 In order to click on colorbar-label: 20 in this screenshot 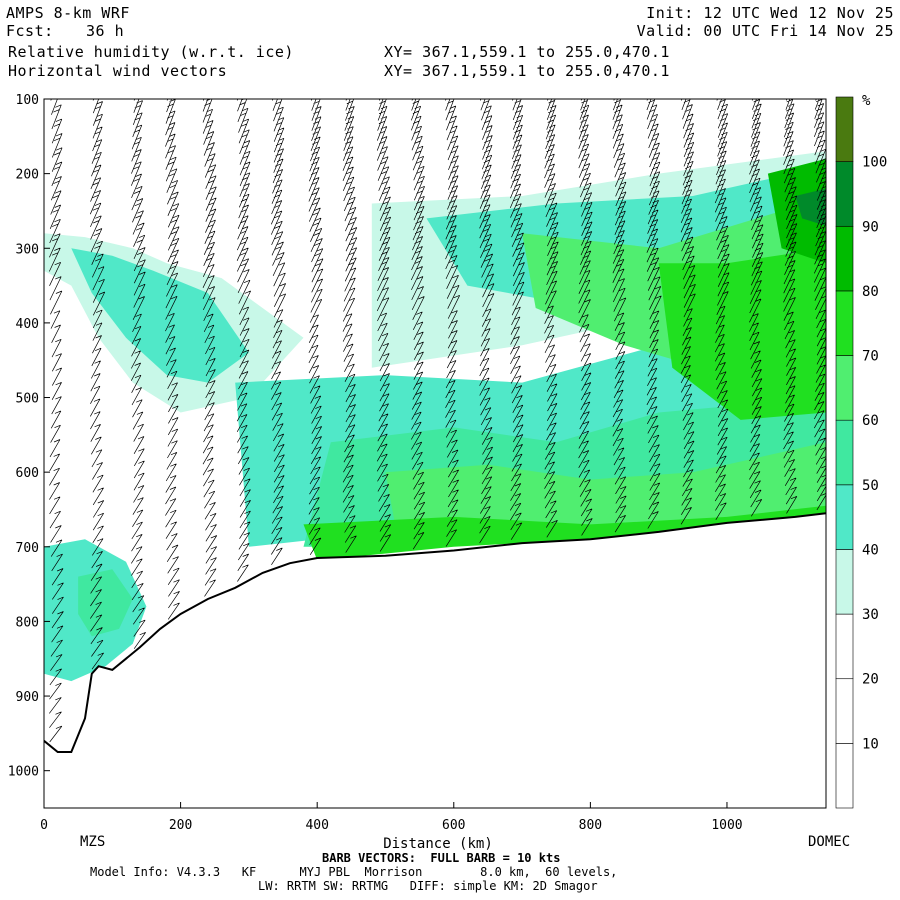, I will do `click(870, 680)`.